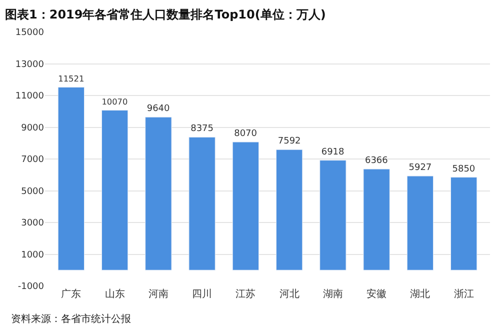 This screenshot has height=336, width=500. I want to click on y-tick-label: 11000, so click(29, 97).